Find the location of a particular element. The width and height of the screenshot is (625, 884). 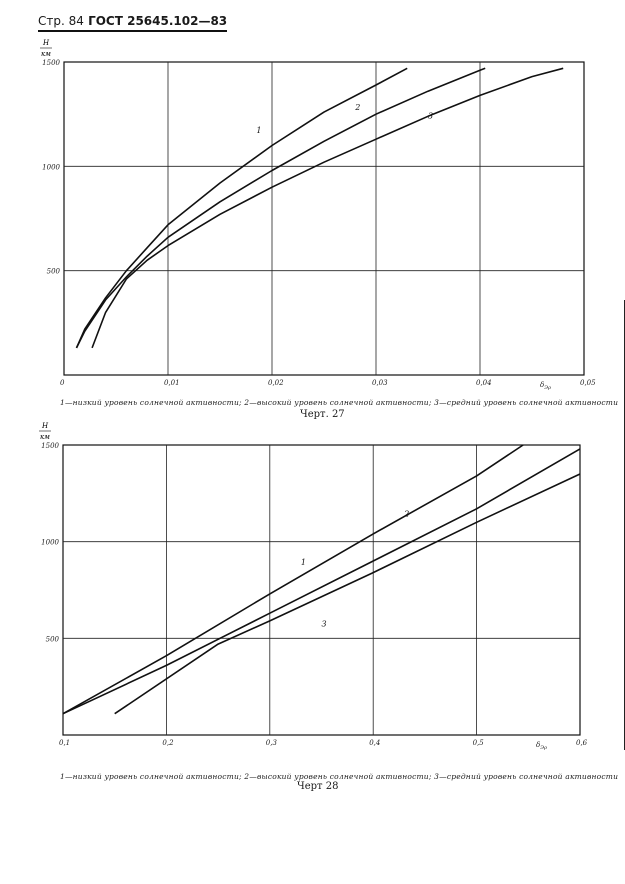

x-tick-label: 0,6 is located at coordinates (582, 743).